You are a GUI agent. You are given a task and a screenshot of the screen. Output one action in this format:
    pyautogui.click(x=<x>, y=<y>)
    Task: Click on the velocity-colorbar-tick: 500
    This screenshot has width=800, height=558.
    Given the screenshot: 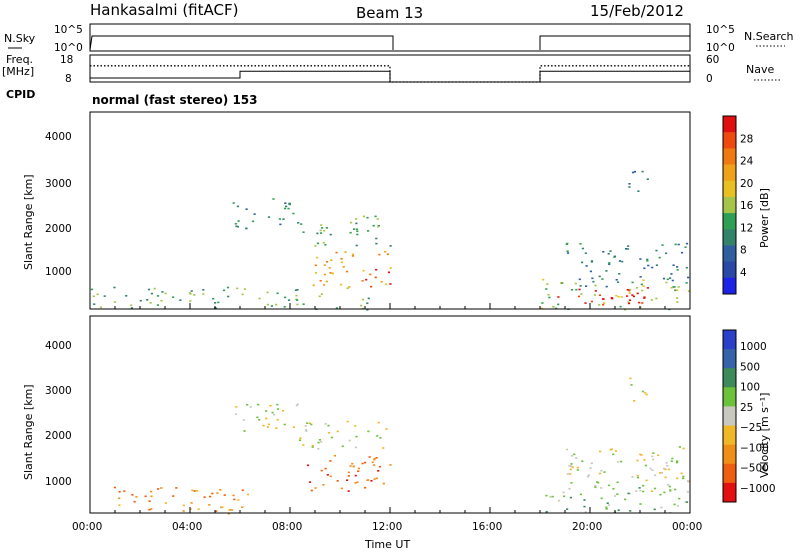 What is the action you would take?
    pyautogui.click(x=750, y=367)
    